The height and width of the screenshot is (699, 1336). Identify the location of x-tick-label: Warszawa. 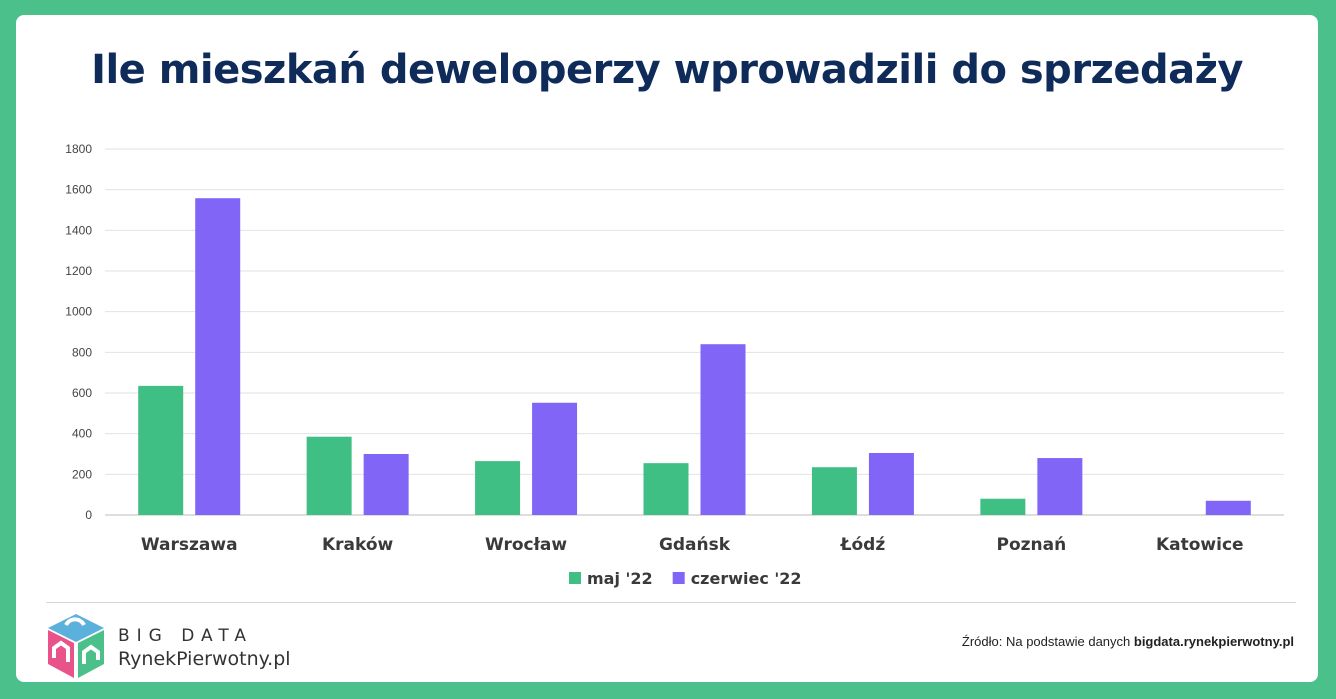
(189, 545).